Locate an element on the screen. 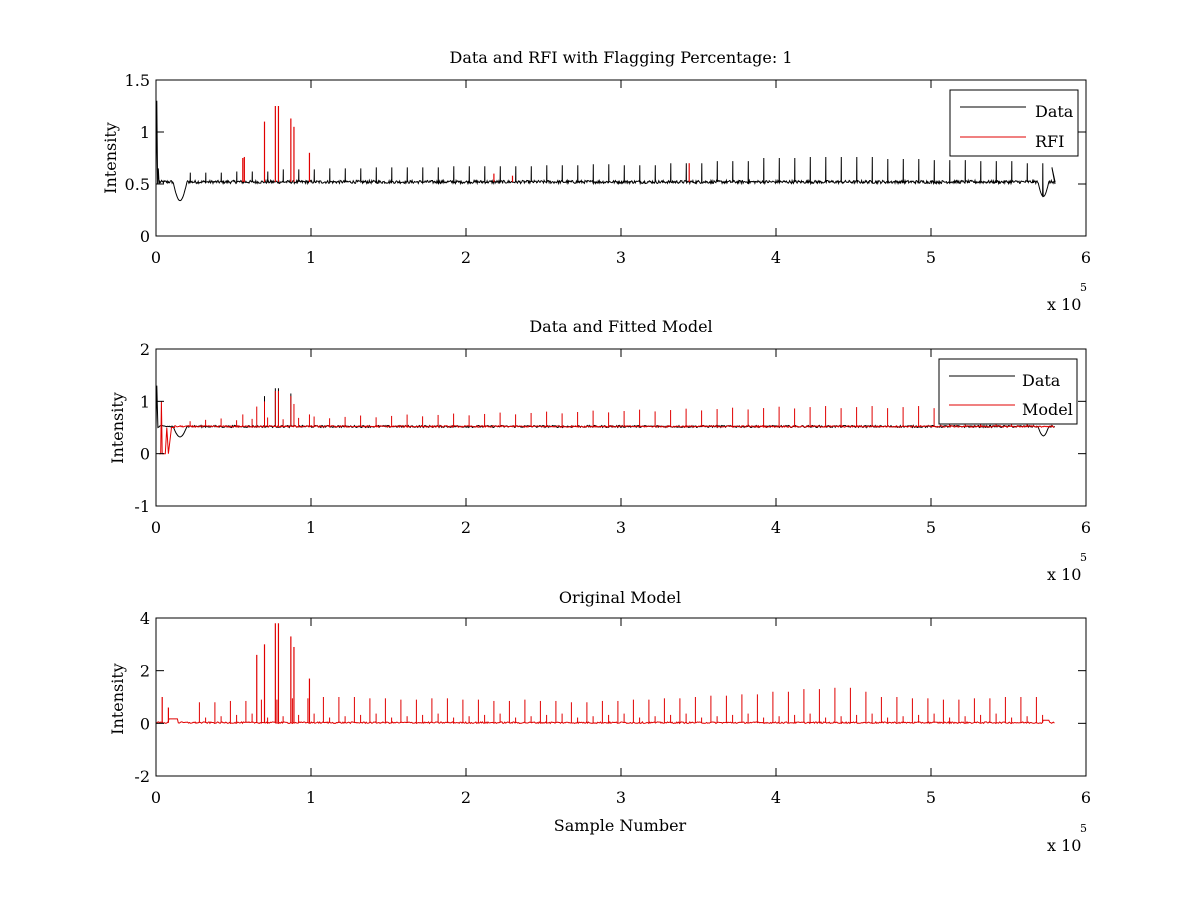  chart-title: Data and Fitted Model is located at coordinates (620, 326).